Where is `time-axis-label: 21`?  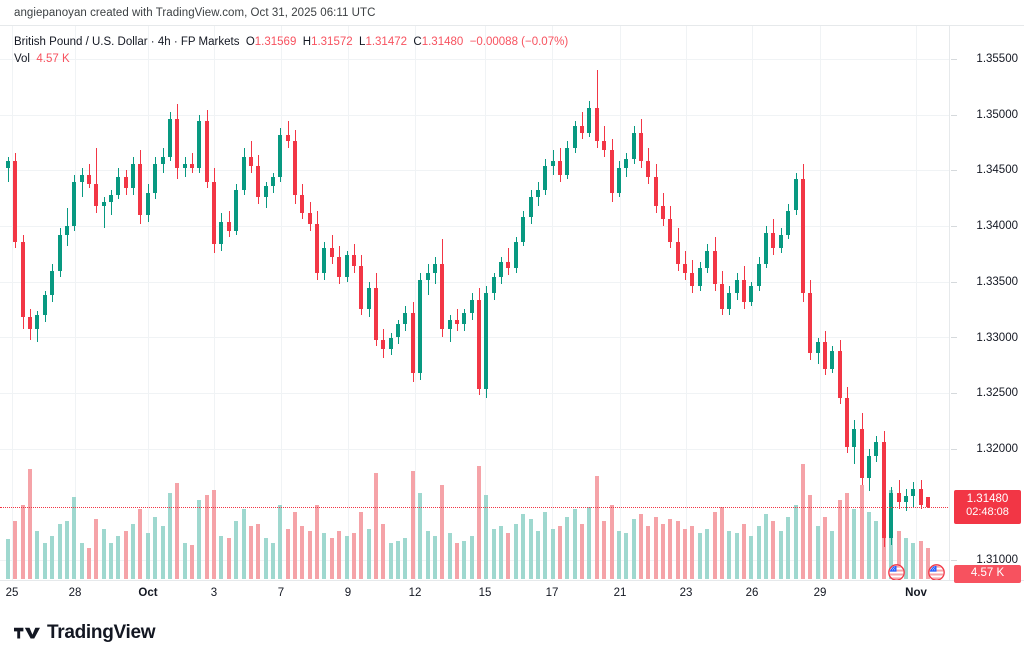
time-axis-label: 21 is located at coordinates (620, 593).